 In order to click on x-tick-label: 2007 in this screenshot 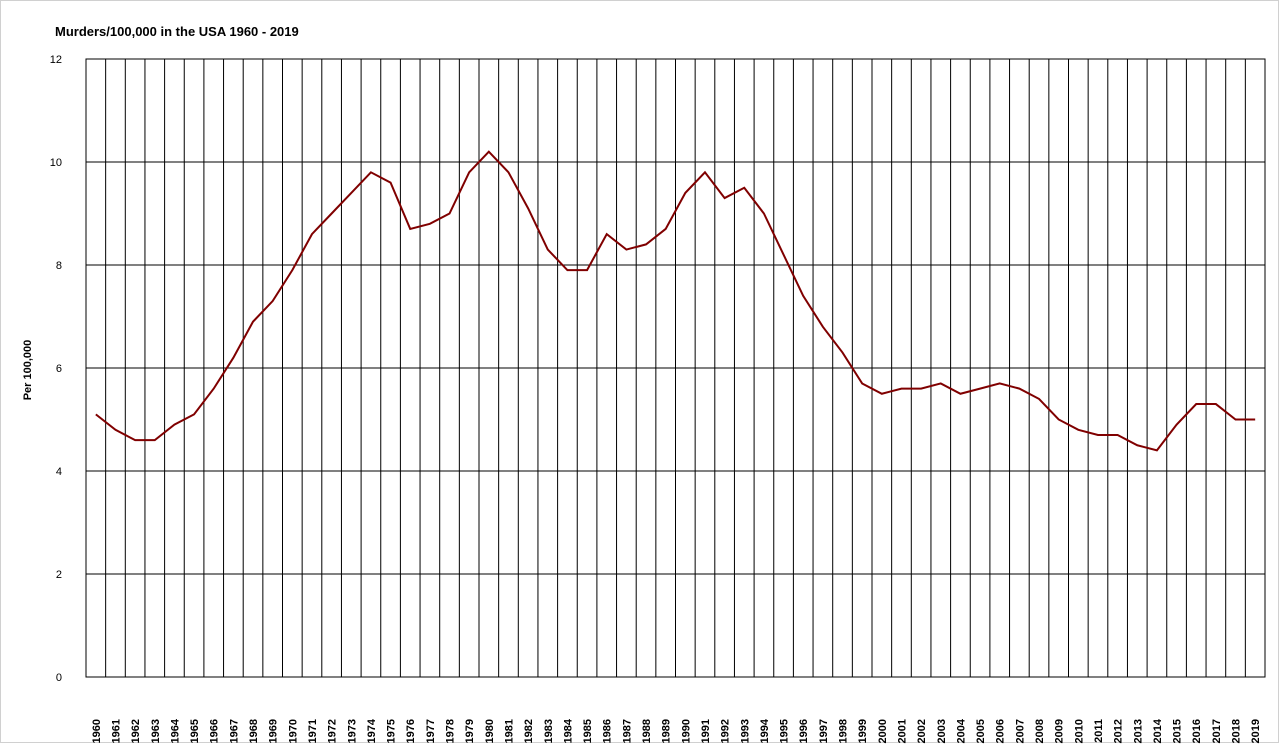, I will do `click(1020, 731)`.